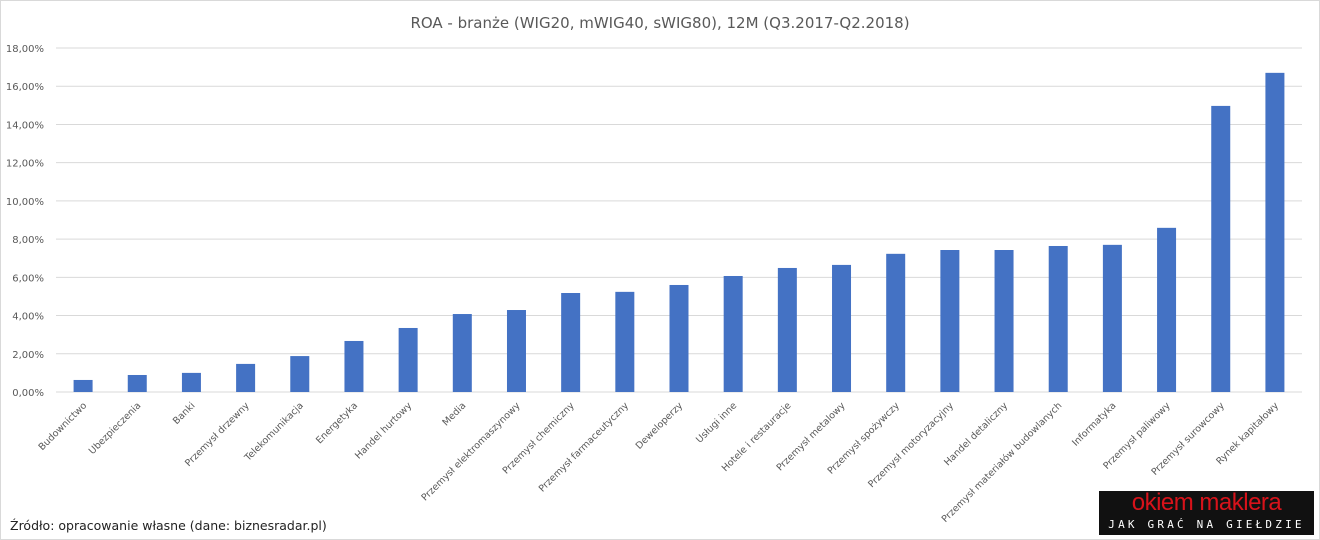 Image resolution: width=1320 pixels, height=540 pixels. Describe the element at coordinates (184, 413) in the screenshot. I see `x-category-label: Banki` at that location.